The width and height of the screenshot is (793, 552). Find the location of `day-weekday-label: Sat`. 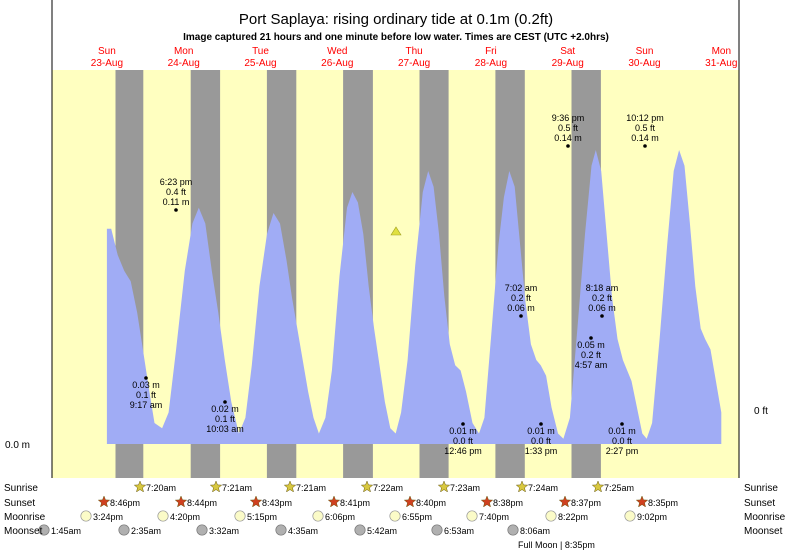

day-weekday-label: Sat is located at coordinates (567, 51).